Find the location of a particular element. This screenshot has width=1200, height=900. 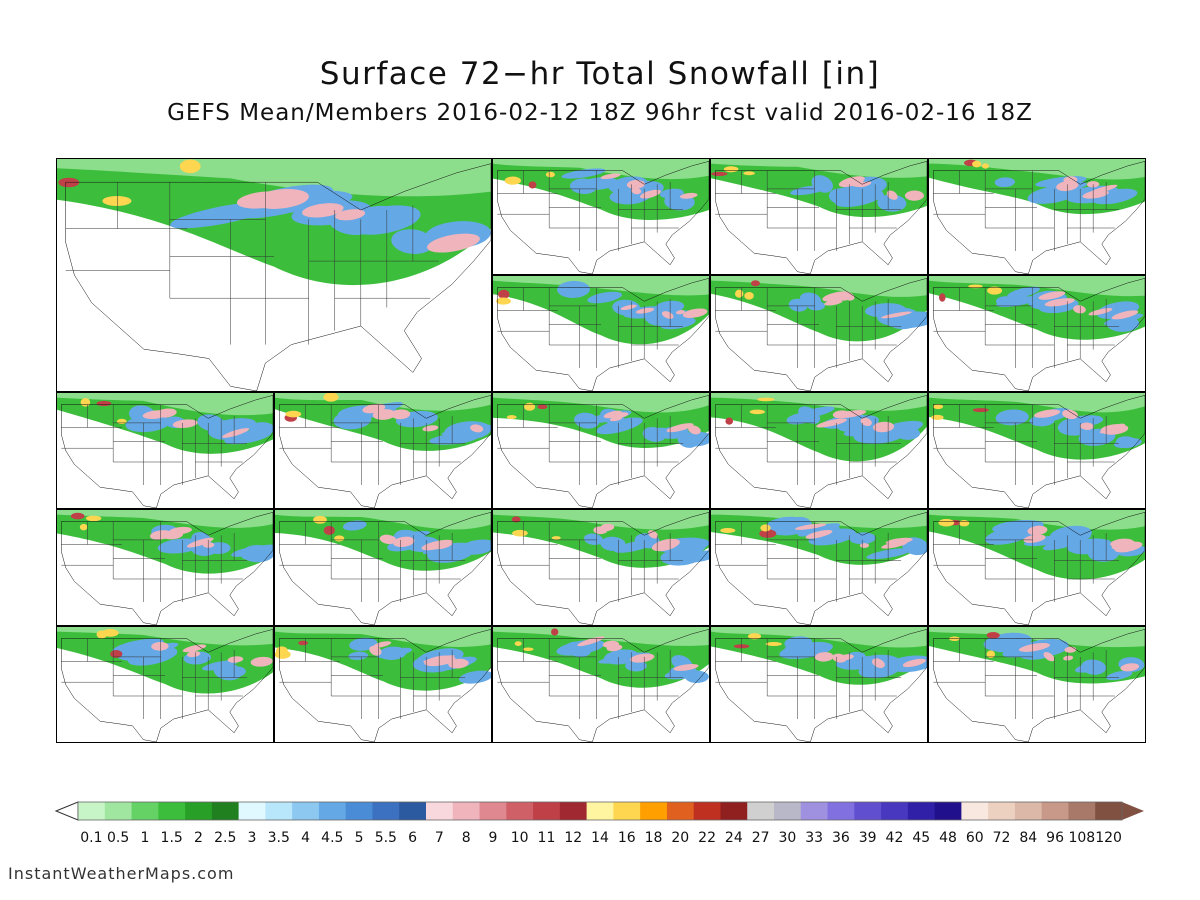

colorbar-label: 9 is located at coordinates (492, 838).